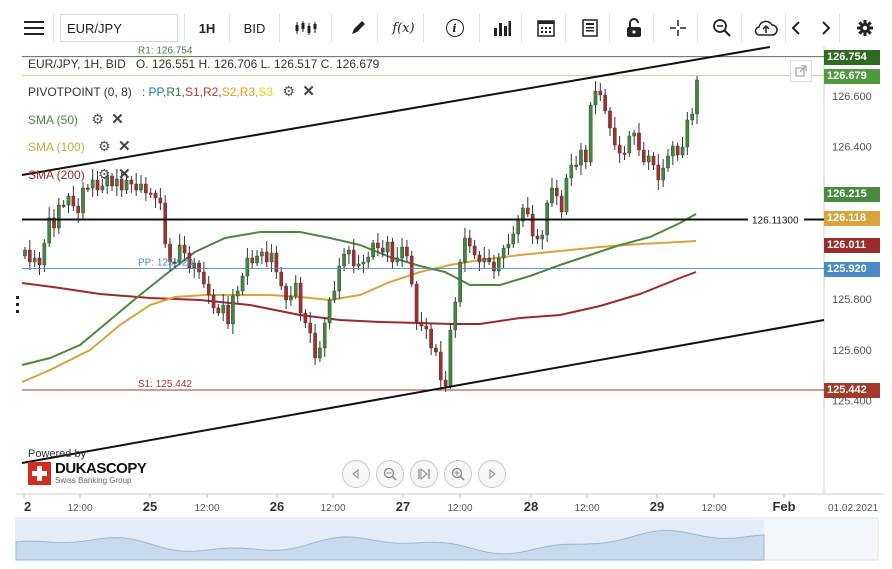  Describe the element at coordinates (117, 119) in the screenshot. I see `sma50-remove-icon: ✕` at that location.